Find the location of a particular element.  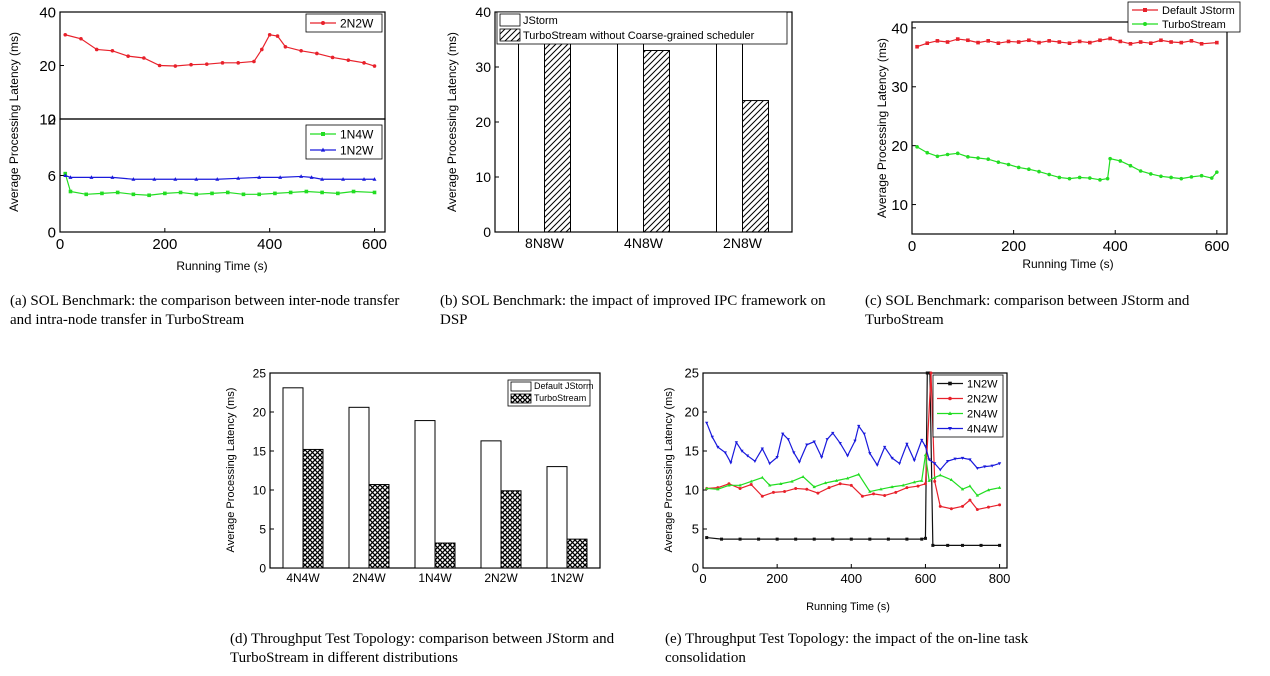

legend-label-2N4W: 2N4W is located at coordinates (982, 414).